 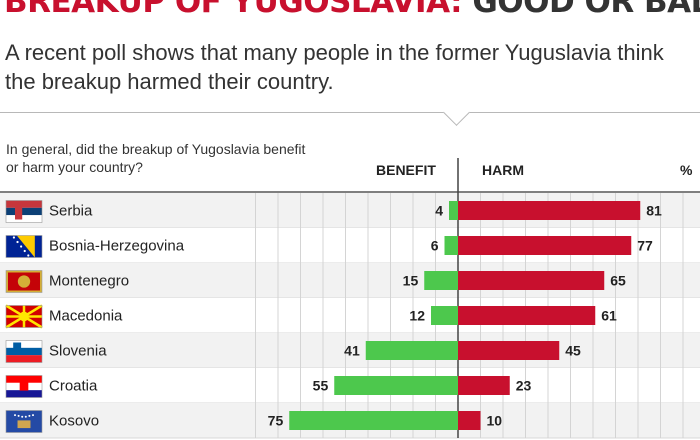 I want to click on benefit-value-label: 4, so click(x=439, y=211).